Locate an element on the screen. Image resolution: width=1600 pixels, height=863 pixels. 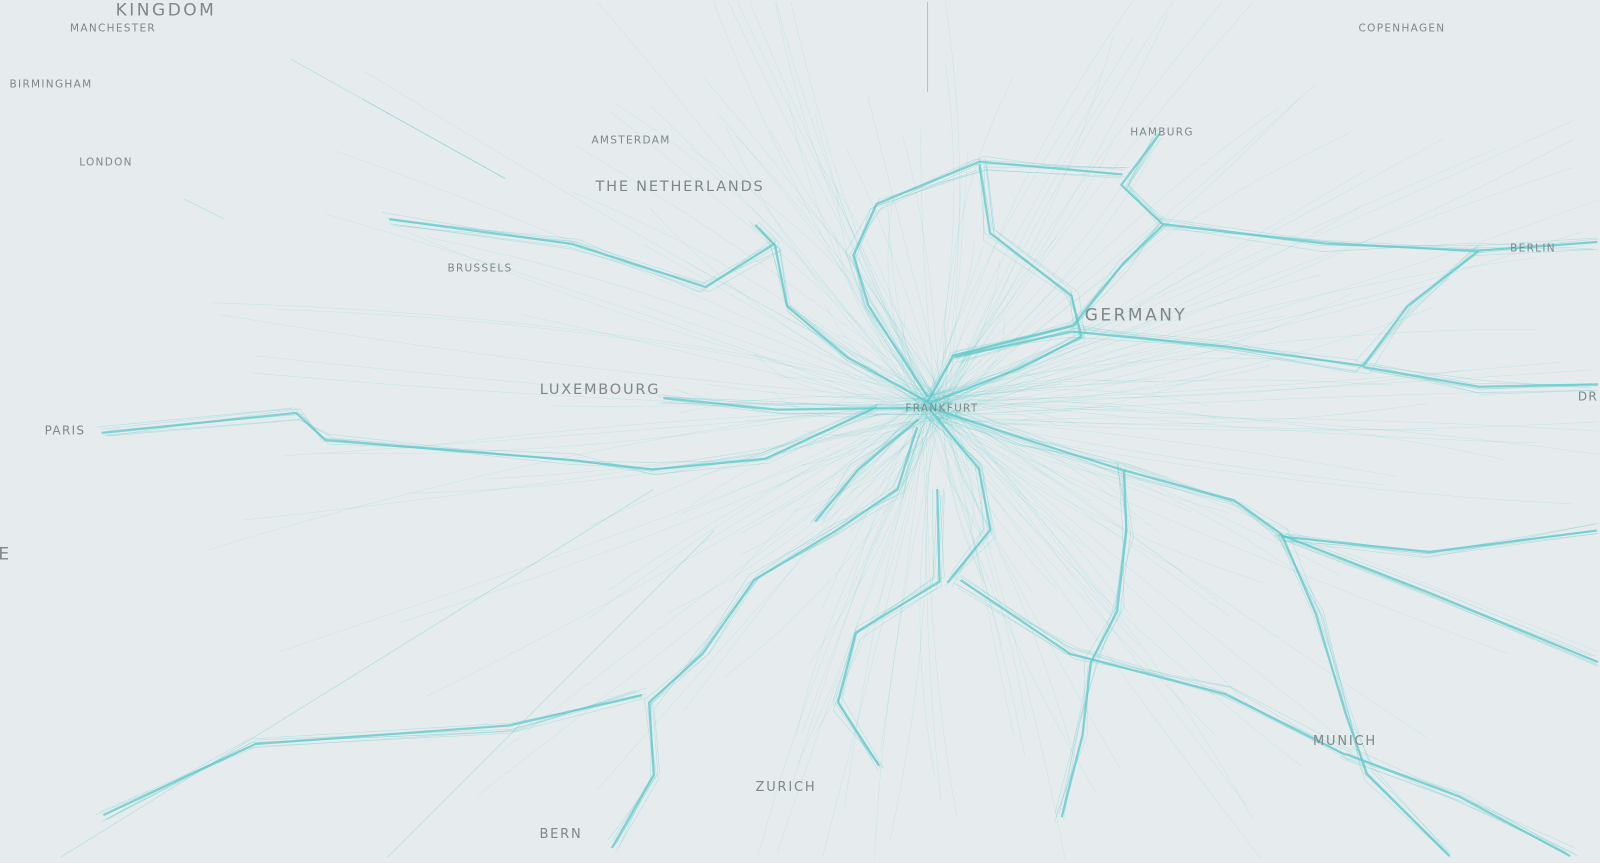
city-label-birmingham: BIRMINGHAM is located at coordinates (51, 84).